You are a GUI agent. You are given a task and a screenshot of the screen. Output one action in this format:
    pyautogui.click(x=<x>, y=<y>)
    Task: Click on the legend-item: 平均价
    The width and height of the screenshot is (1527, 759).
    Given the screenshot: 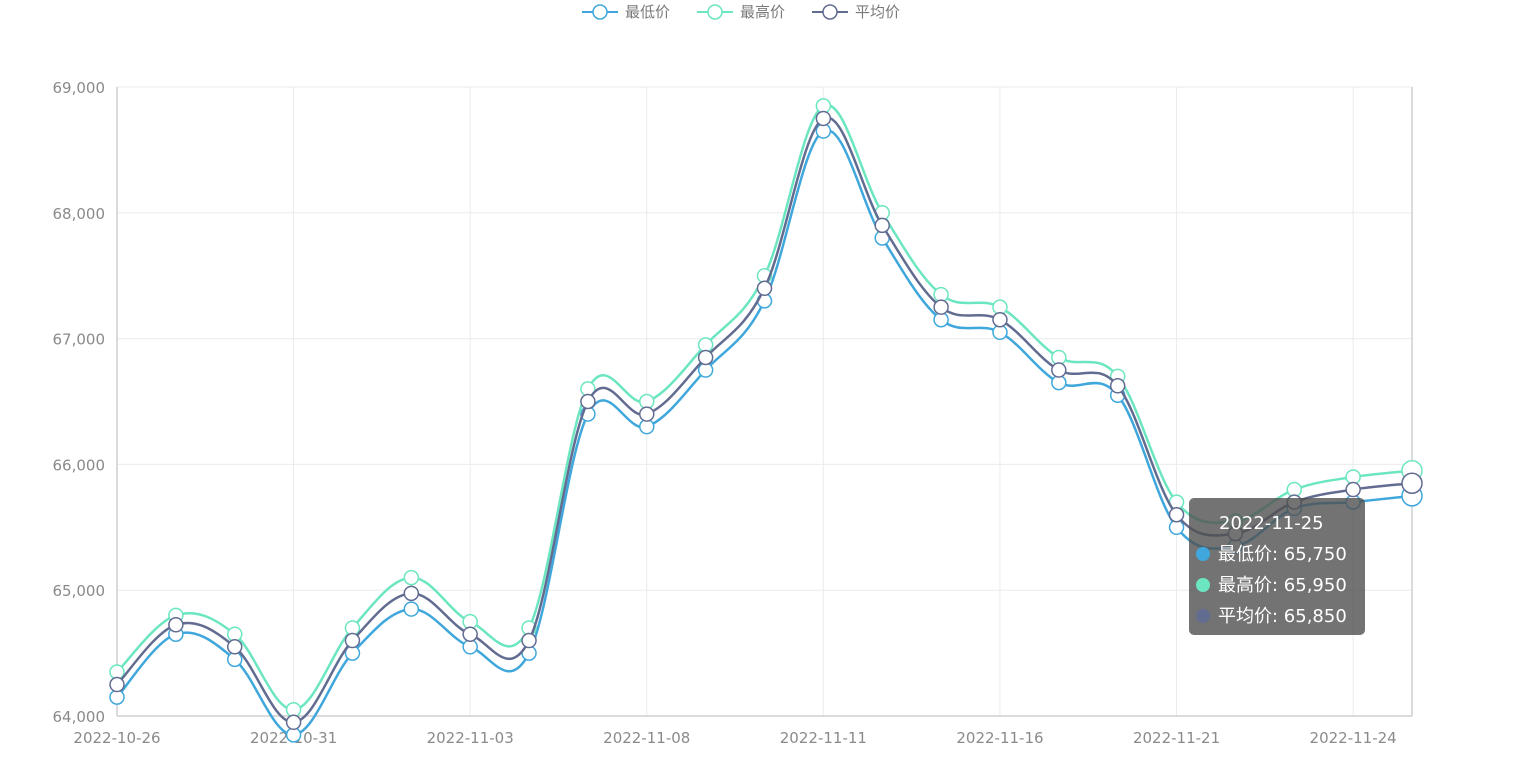 What is the action you would take?
    pyautogui.click(x=856, y=12)
    